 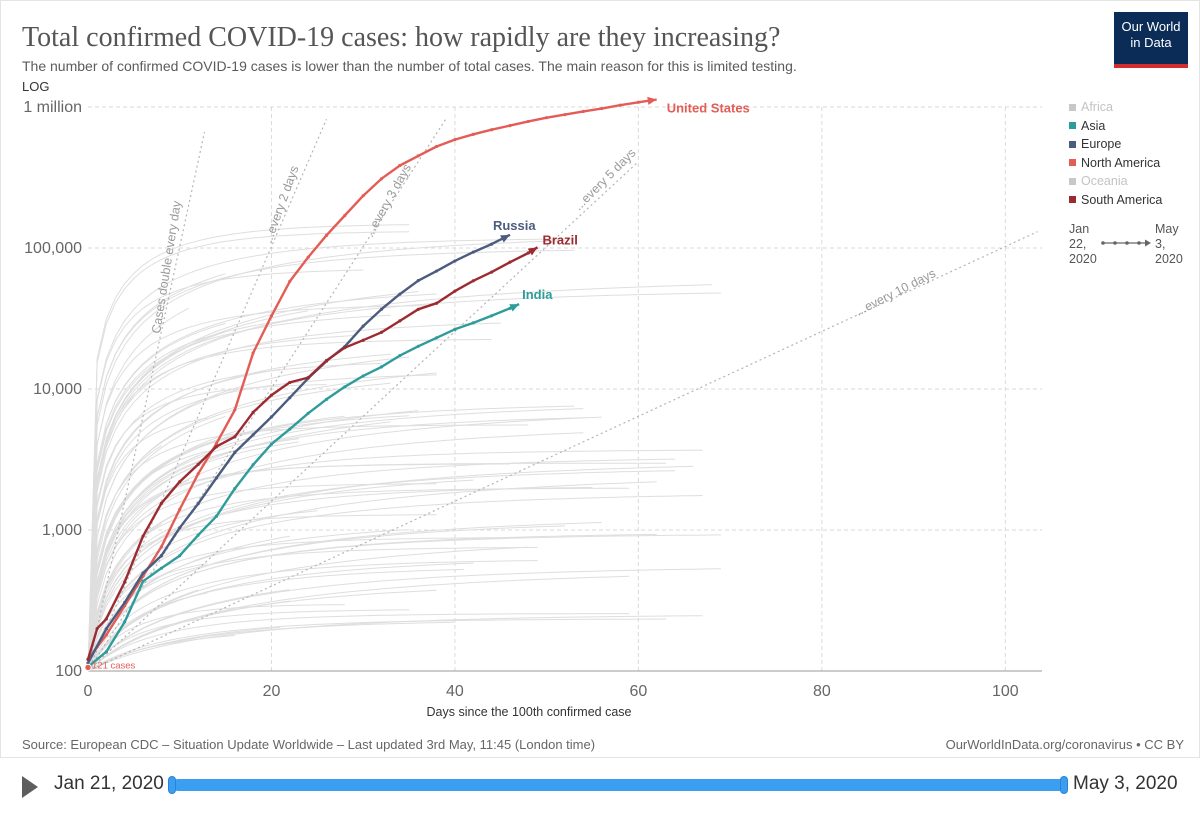 What do you see at coordinates (1129, 107) in the screenshot?
I see `legend-item: Africa` at bounding box center [1129, 107].